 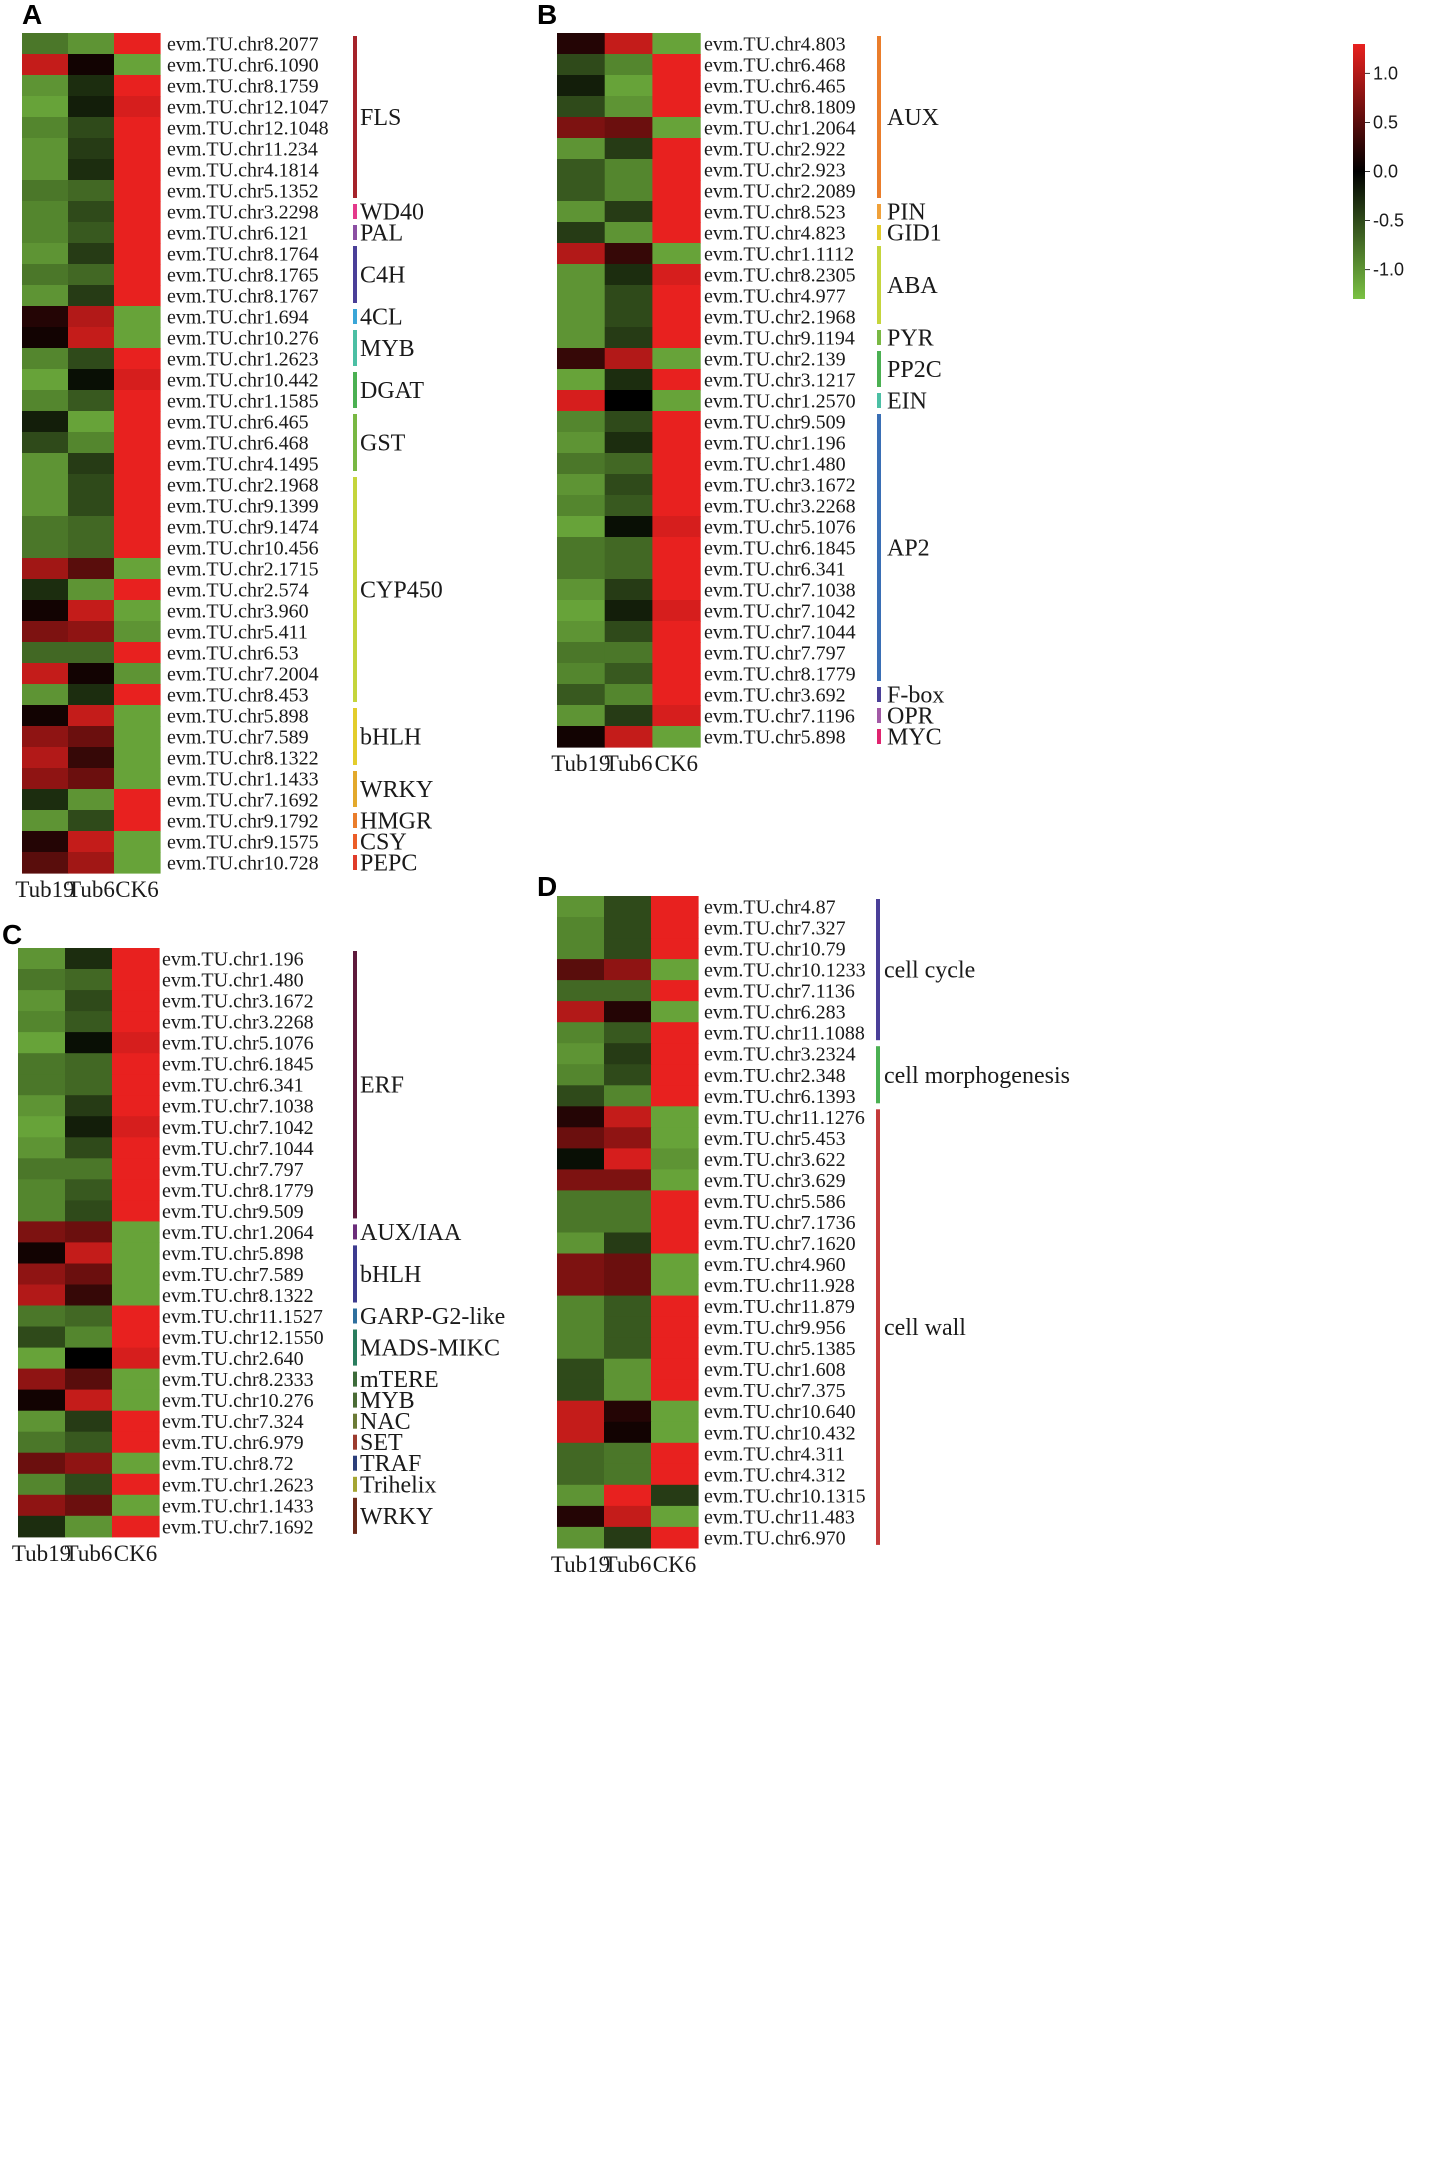 I want to click on group-label: OPR, so click(x=910, y=717).